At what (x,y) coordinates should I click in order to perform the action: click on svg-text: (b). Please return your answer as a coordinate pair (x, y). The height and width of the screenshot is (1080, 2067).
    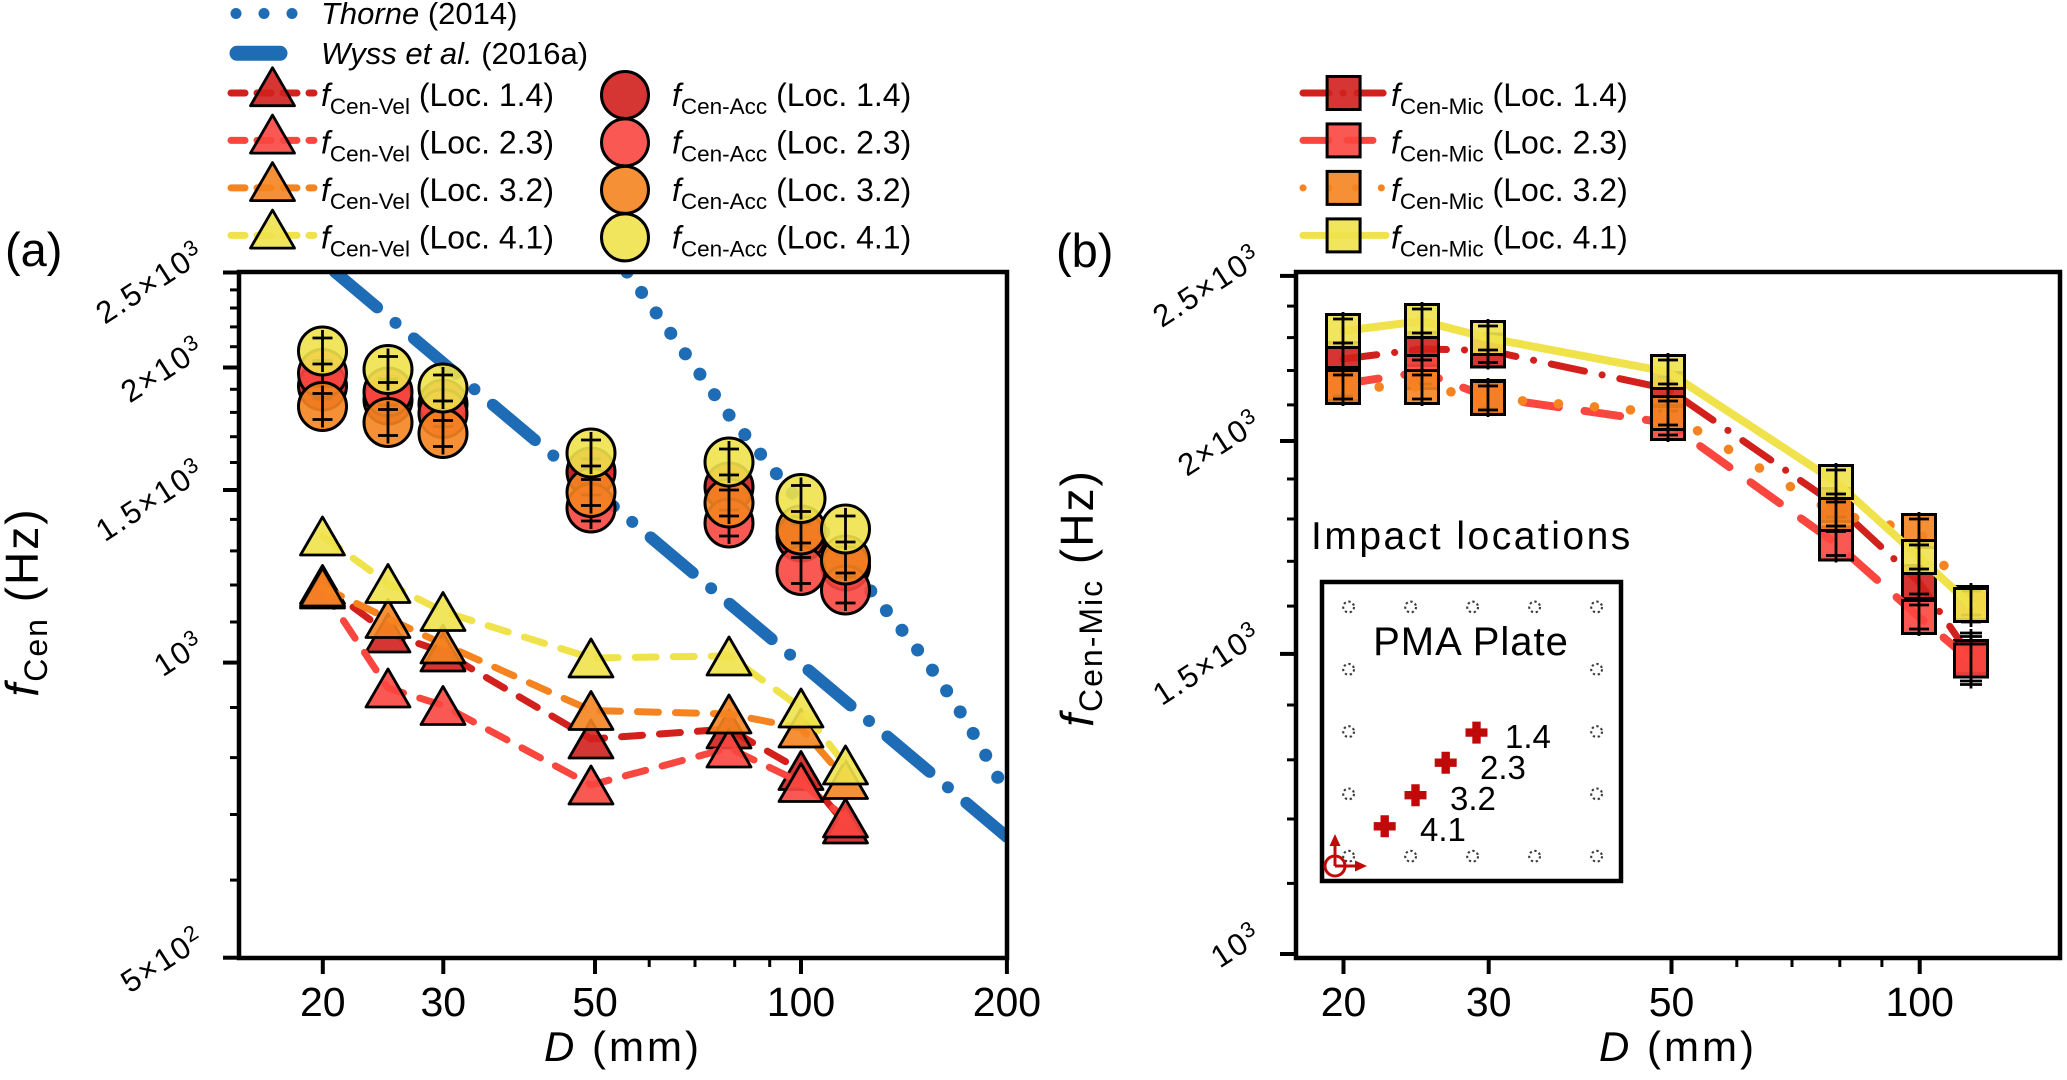
    Looking at the image, I should click on (1084, 250).